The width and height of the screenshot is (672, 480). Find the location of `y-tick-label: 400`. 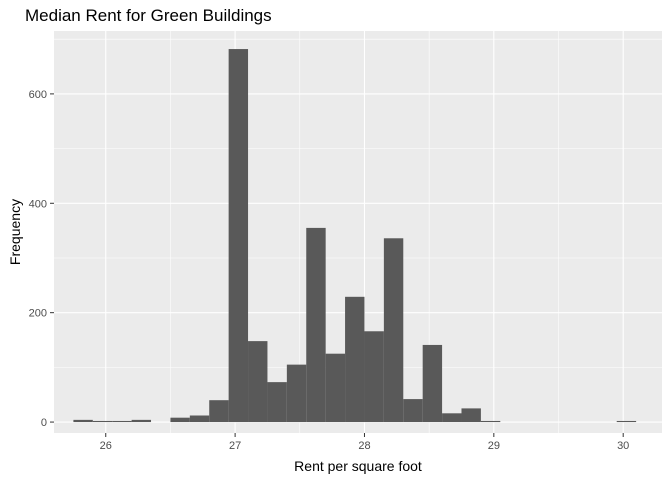

y-tick-label: 400 is located at coordinates (38, 204).